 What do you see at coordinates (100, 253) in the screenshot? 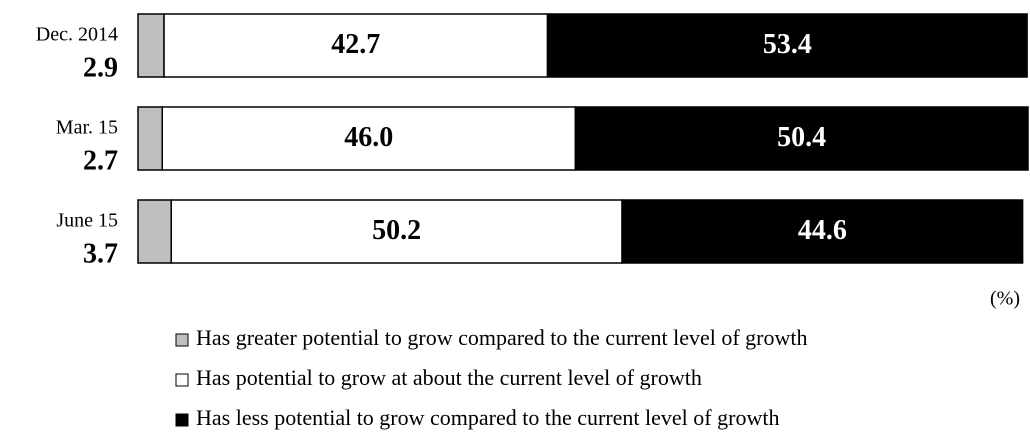
I see `left-value-label: 3.7` at bounding box center [100, 253].